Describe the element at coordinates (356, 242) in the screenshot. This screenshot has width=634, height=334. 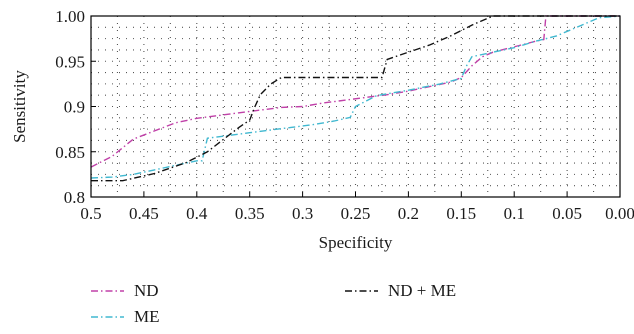
I see `x-axis-title: Specificity` at that location.